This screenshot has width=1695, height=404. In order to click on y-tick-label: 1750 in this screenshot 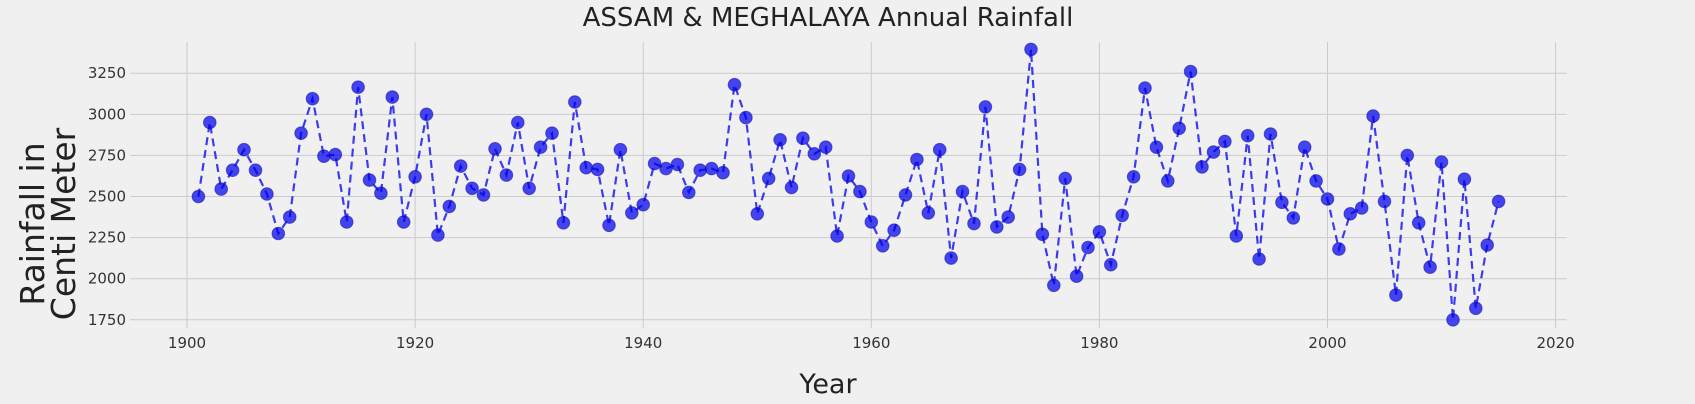, I will do `click(107, 320)`.